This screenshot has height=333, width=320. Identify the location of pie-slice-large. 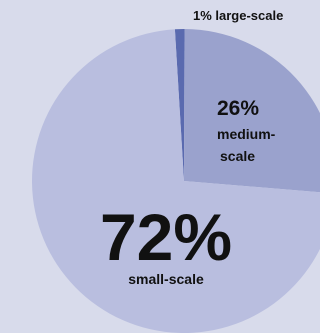
(179, 104).